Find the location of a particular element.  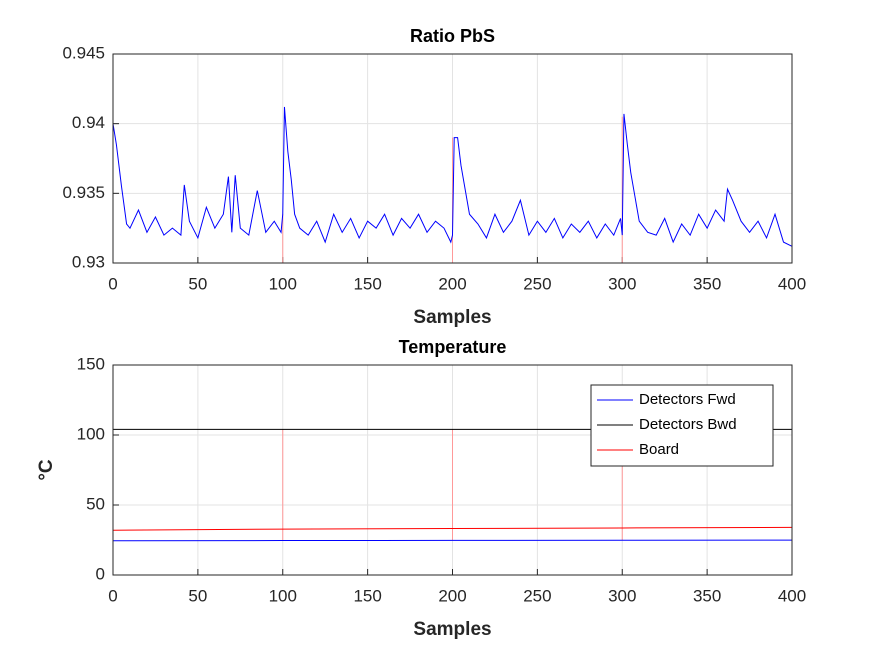

y-tick-label: 50 is located at coordinates (95, 503).